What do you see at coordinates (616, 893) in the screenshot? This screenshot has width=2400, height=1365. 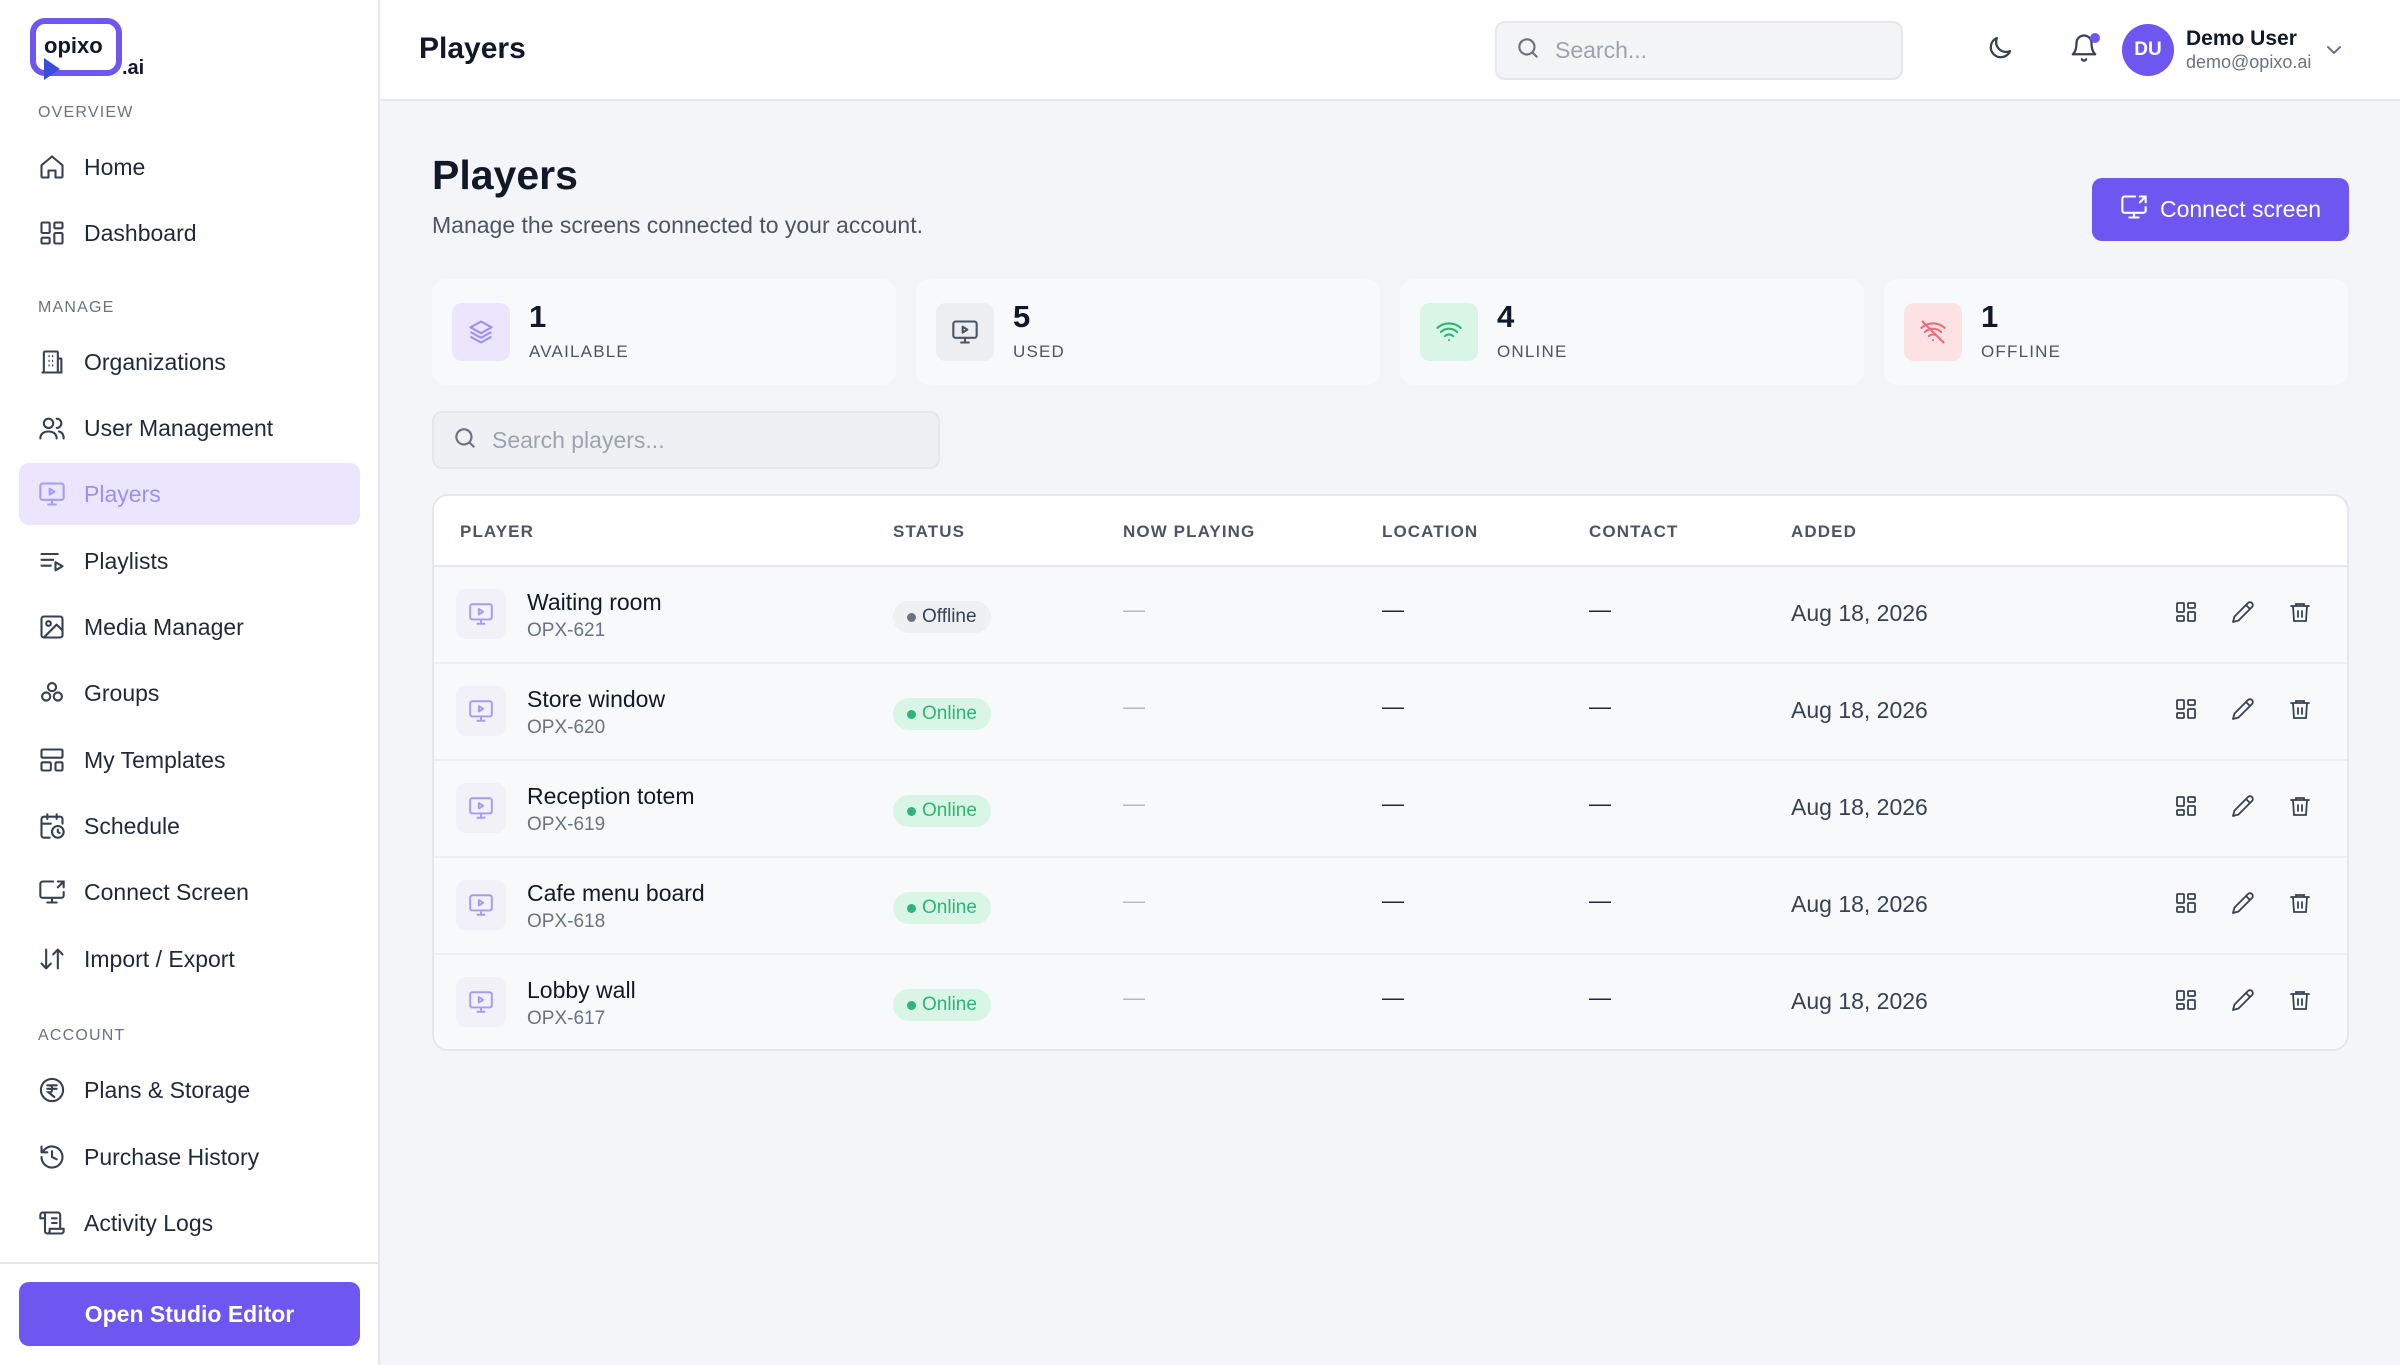 I see `player-name: Cafe menu board` at bounding box center [616, 893].